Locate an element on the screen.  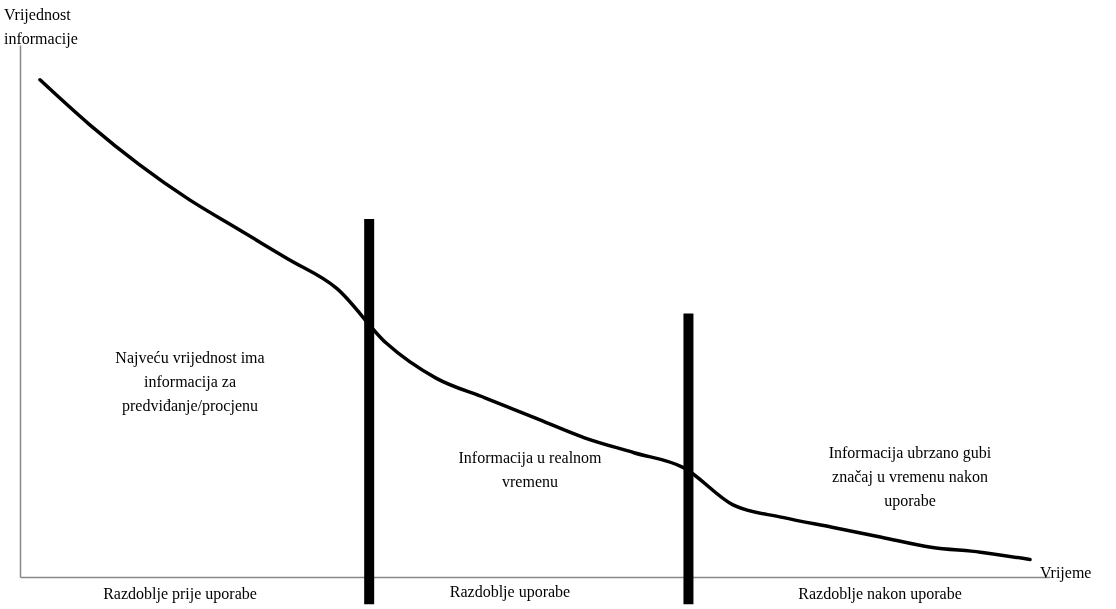
annotation: Najveću vrijednost ima informacija za predviđanje/procjenu is located at coordinates (190, 382).